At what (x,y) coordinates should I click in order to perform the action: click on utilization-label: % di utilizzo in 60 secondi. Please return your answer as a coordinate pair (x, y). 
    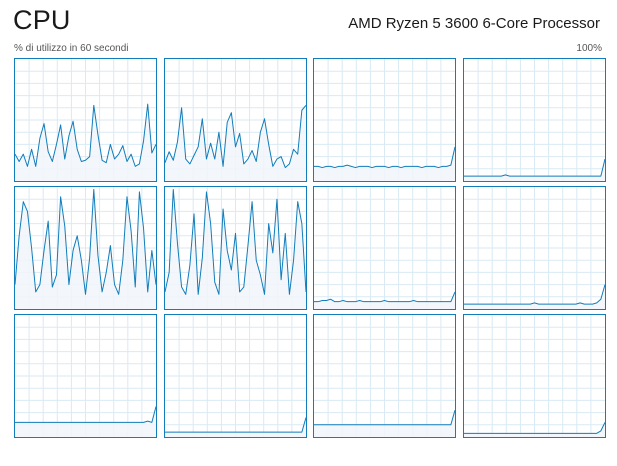
    Looking at the image, I should click on (71, 48).